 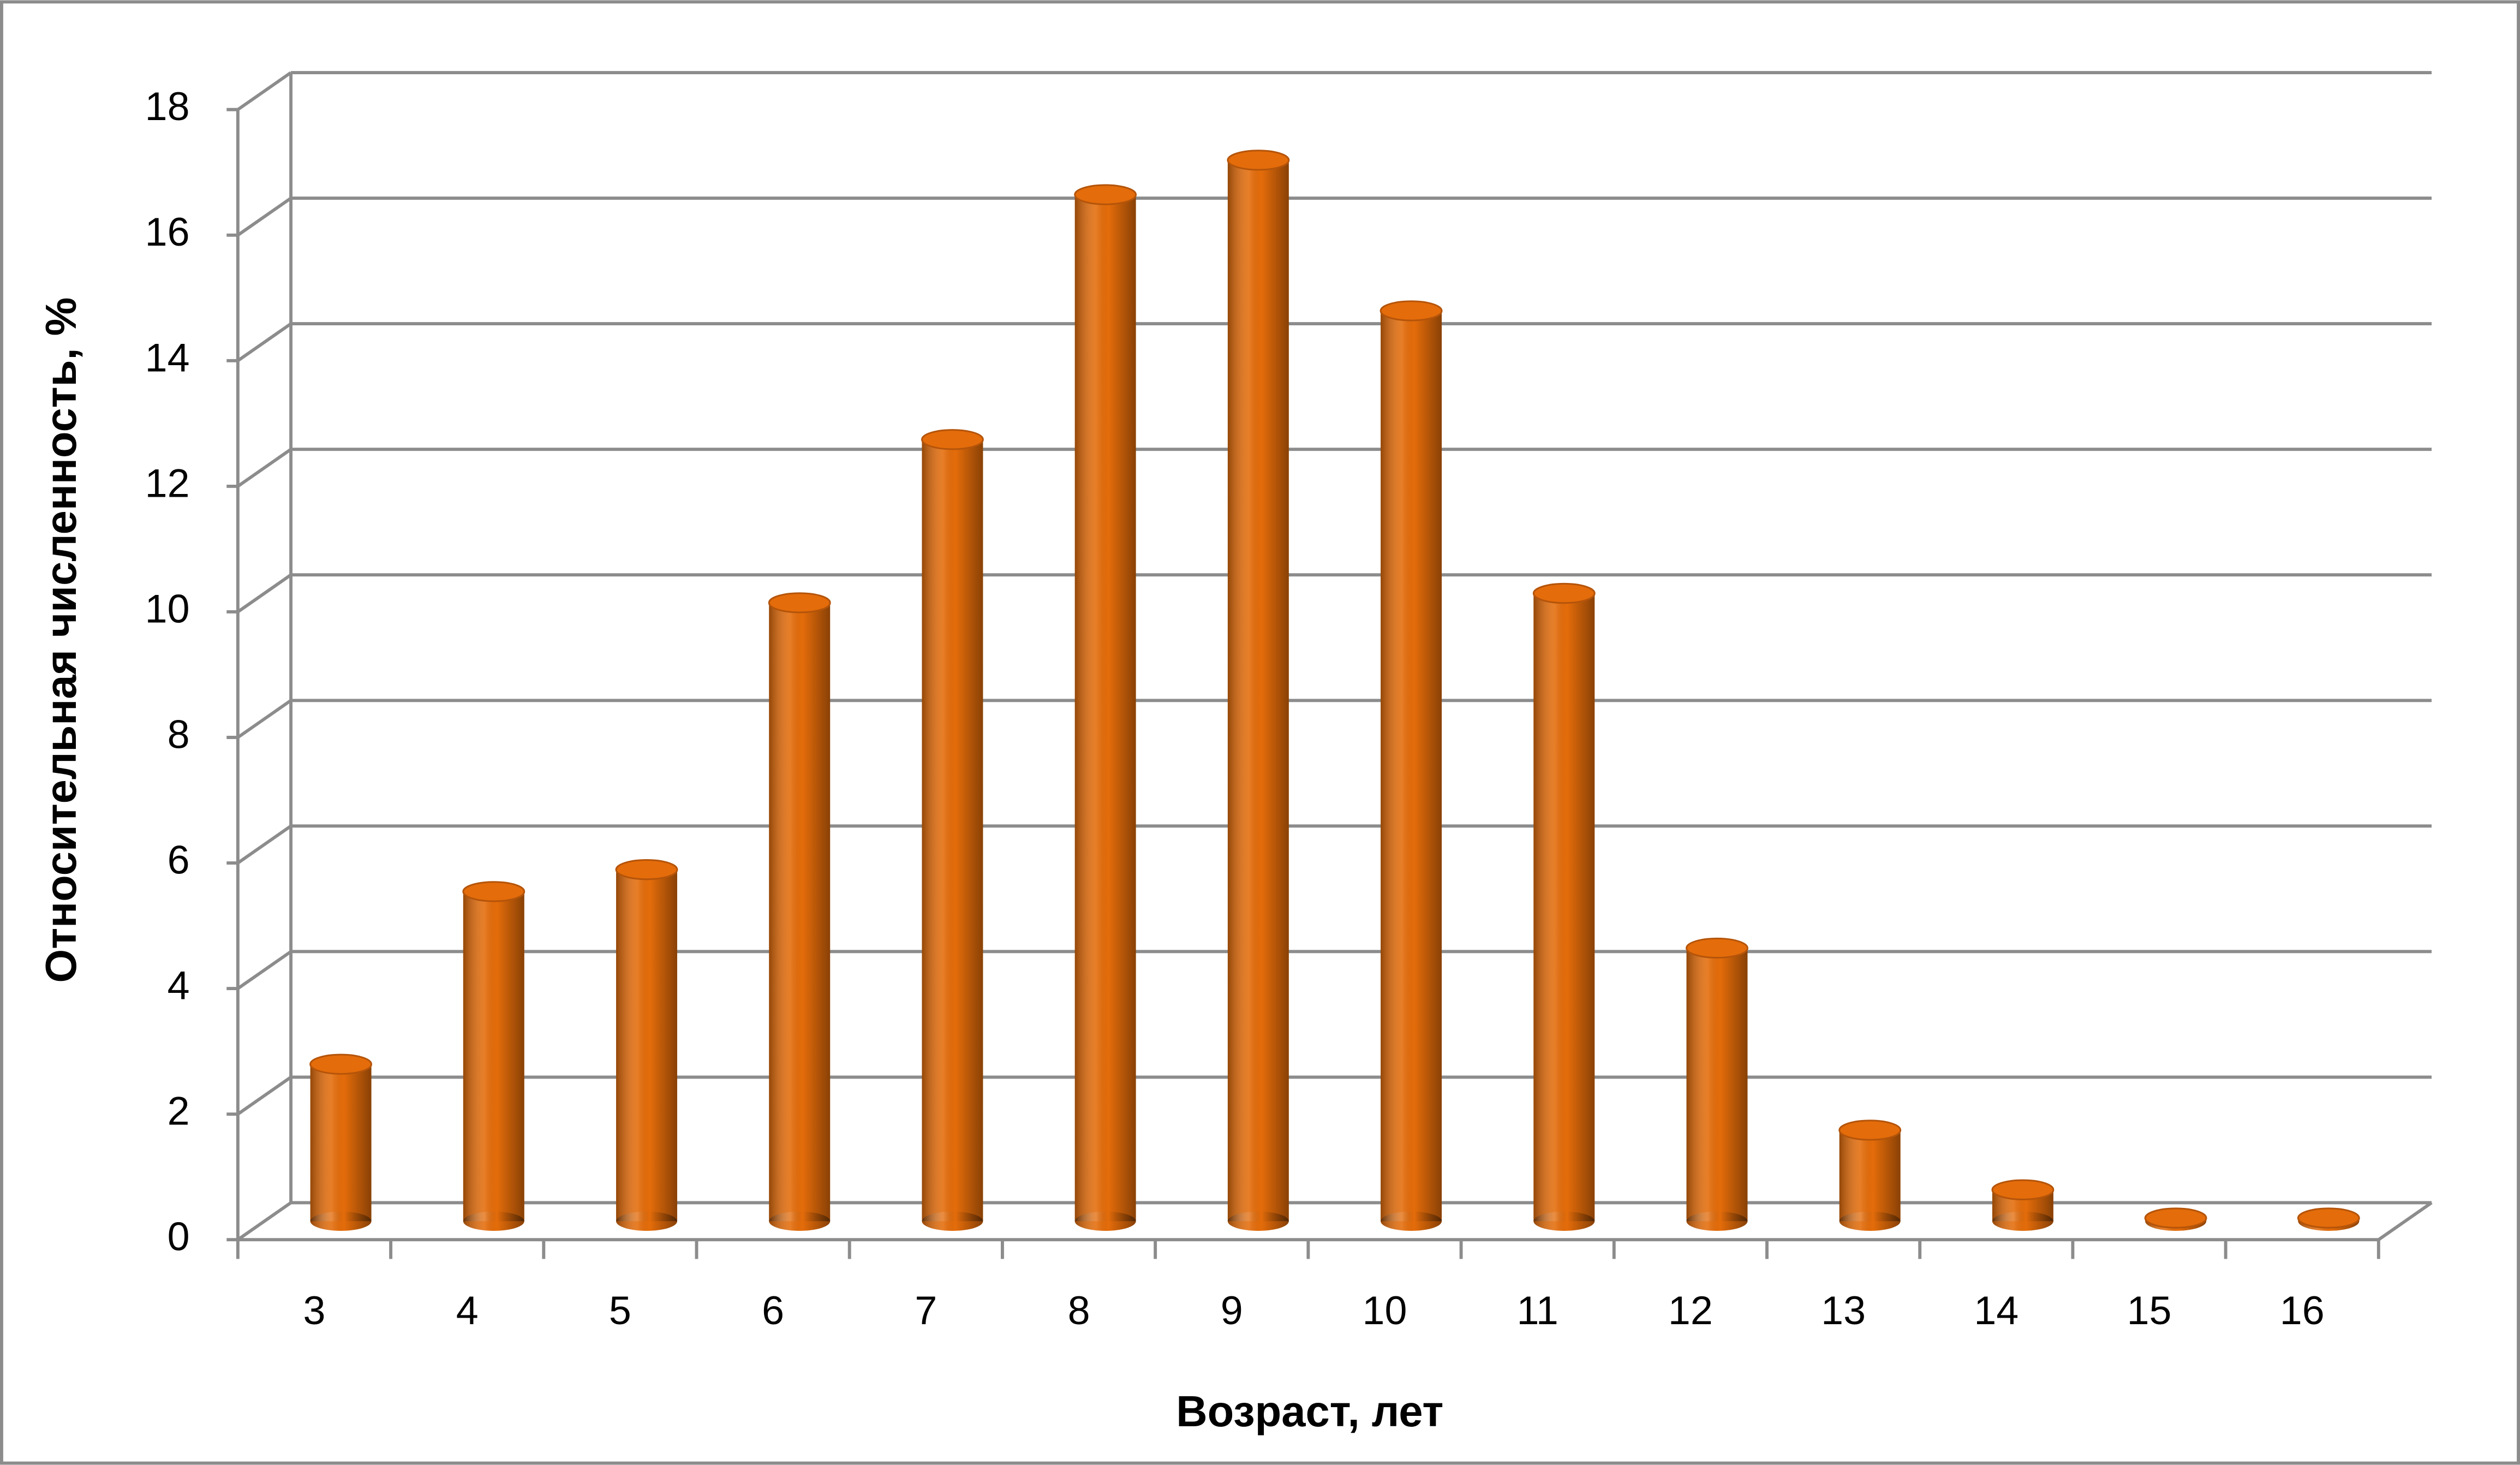 What do you see at coordinates (1310, 1412) in the screenshot?
I see `x-axis-title: Возраст, лет` at bounding box center [1310, 1412].